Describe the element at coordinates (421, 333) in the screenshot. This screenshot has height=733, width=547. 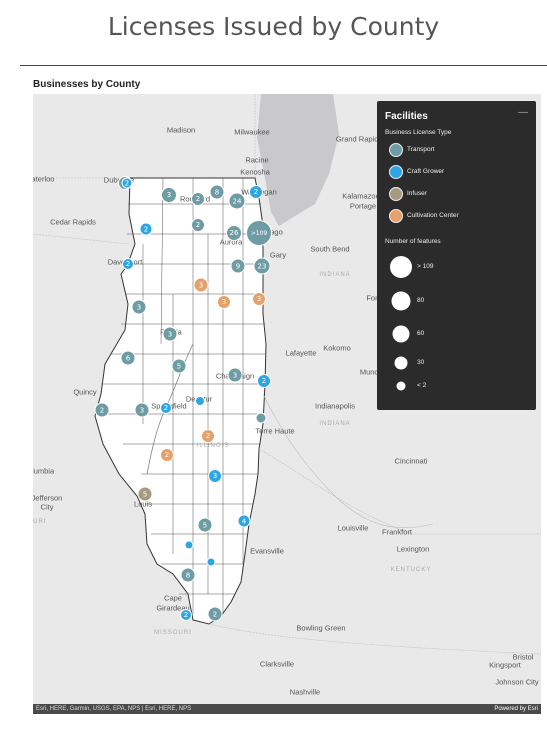
I see `legend-size-label: 60` at that location.